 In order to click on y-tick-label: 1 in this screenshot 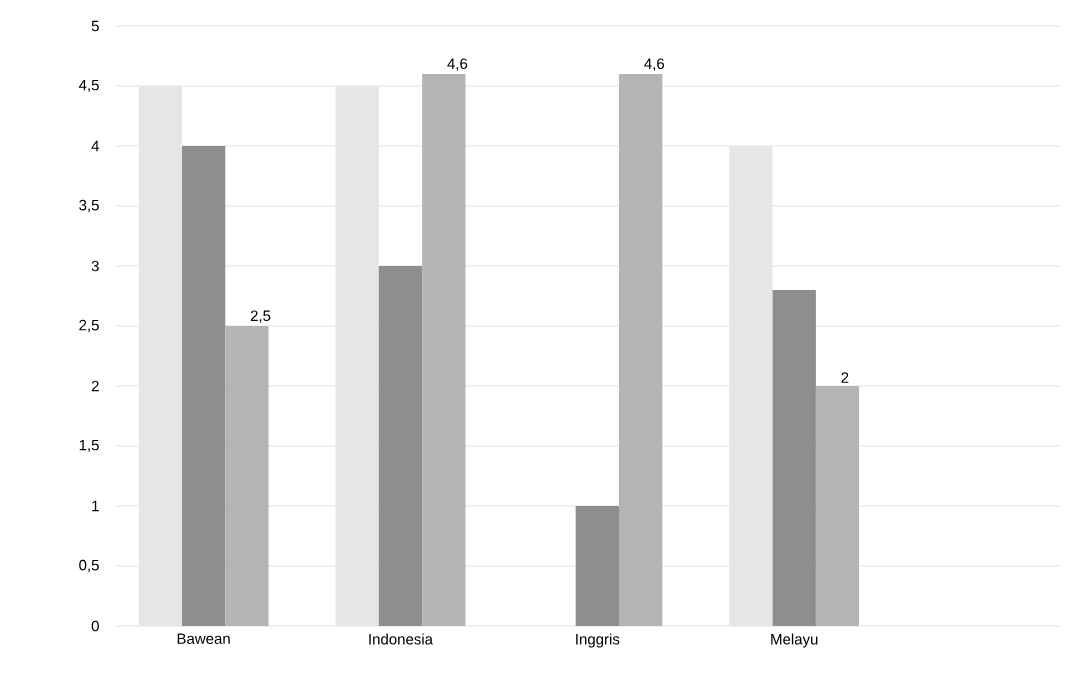, I will do `click(95, 506)`.